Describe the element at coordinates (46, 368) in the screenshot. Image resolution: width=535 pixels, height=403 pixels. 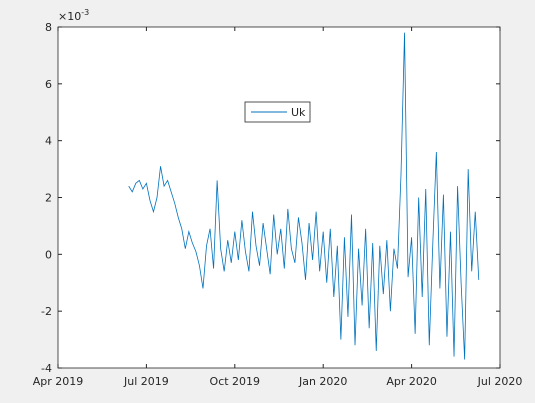
I see `y-tick-label: -4` at that location.